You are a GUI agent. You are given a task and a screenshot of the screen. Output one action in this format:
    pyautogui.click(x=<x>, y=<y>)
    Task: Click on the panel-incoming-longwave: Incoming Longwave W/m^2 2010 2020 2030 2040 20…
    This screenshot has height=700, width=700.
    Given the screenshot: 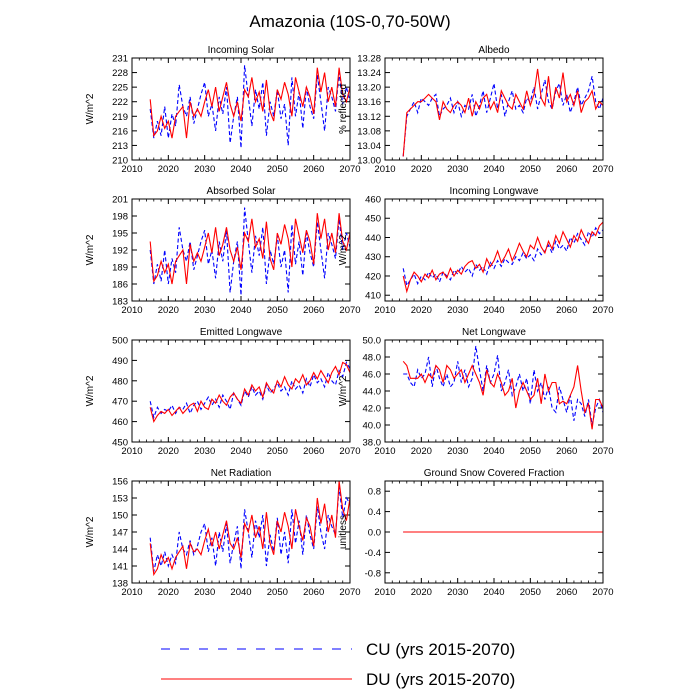 What is the action you would take?
    pyautogui.click(x=476, y=251)
    